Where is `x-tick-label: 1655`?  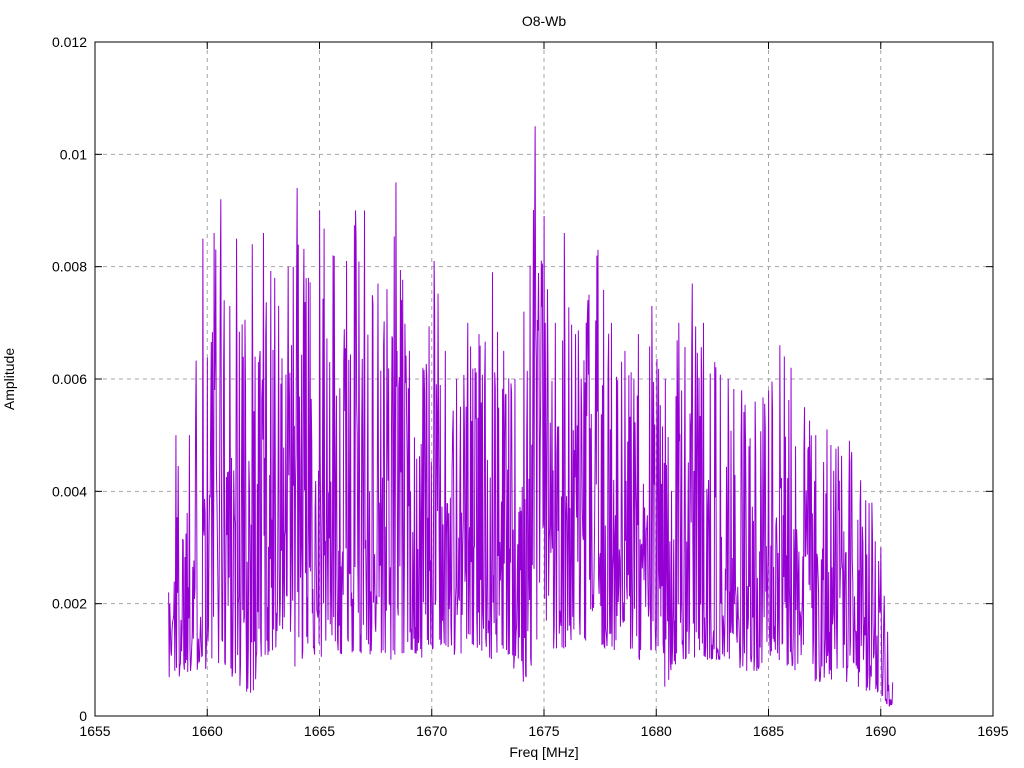 x-tick-label: 1655 is located at coordinates (94, 731).